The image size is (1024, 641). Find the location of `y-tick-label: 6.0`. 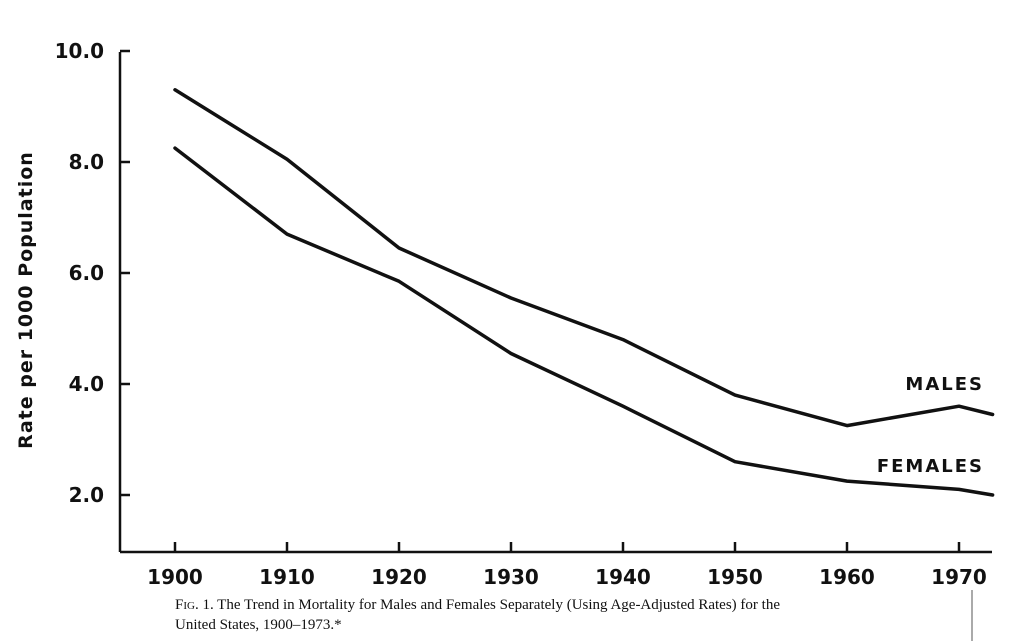

y-tick-label: 6.0 is located at coordinates (86, 273).